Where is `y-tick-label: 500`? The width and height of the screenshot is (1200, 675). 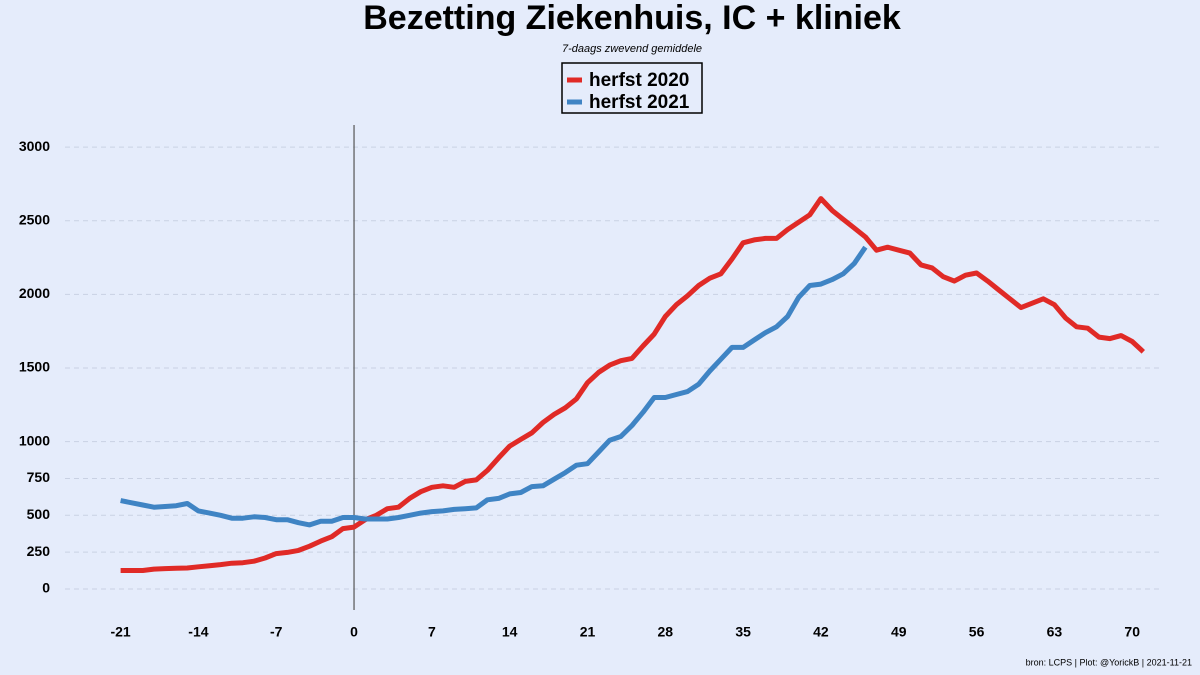 y-tick-label: 500 is located at coordinates (39, 514).